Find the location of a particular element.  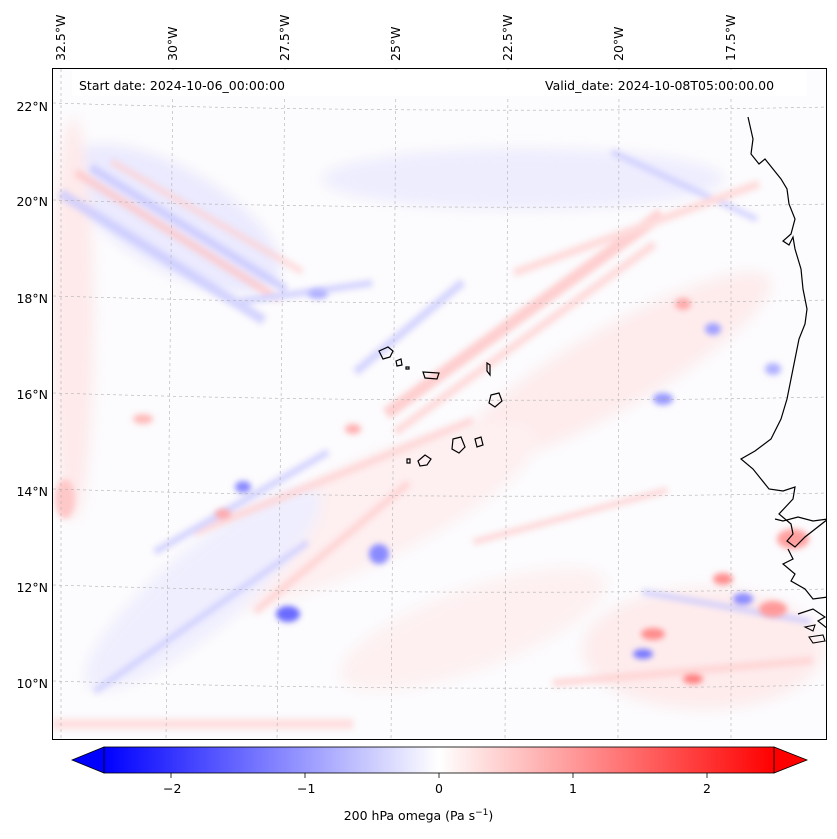

cape-verde-islands is located at coordinates (440, 406).